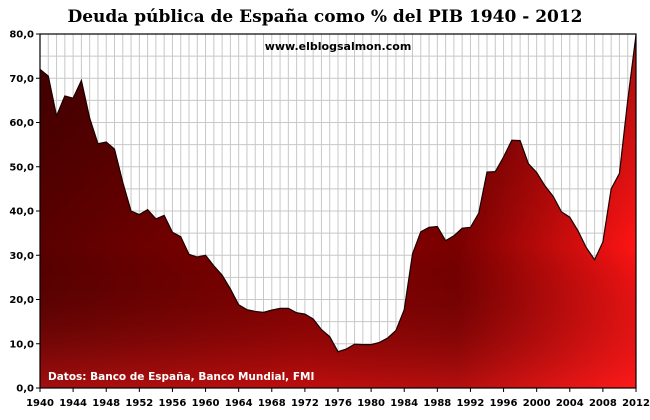 This screenshot has height=420, width=650. Describe the element at coordinates (21, 167) in the screenshot. I see `y-tick-label: 50,0` at that location.